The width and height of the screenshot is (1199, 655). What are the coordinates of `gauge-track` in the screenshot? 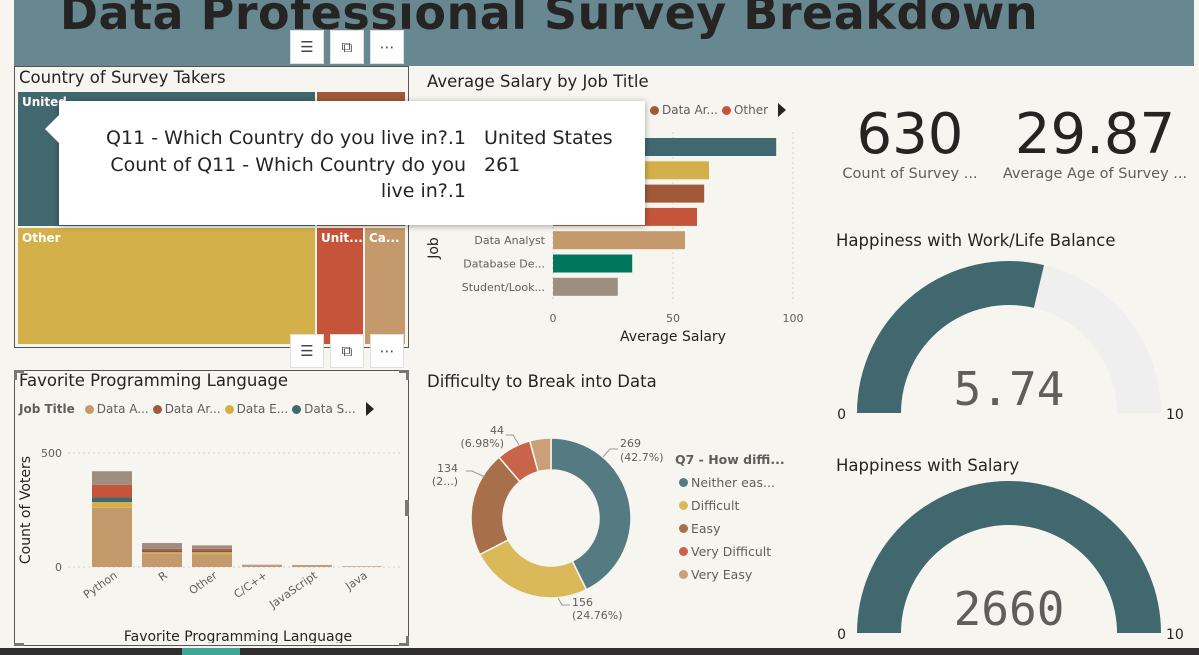 It's located at (1097, 339).